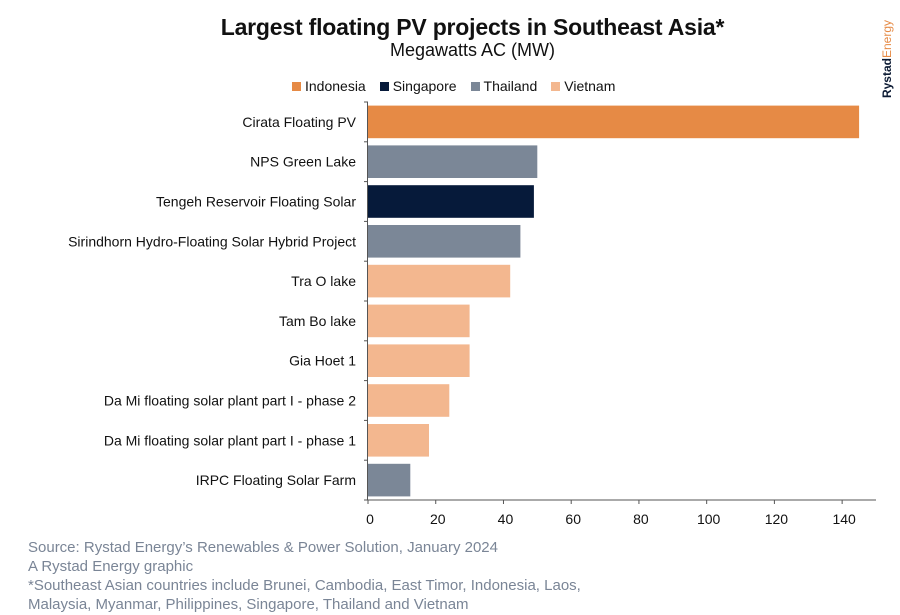 This screenshot has height=615, width=900. What do you see at coordinates (303, 162) in the screenshot?
I see `category-label: NPS Green Lake` at bounding box center [303, 162].